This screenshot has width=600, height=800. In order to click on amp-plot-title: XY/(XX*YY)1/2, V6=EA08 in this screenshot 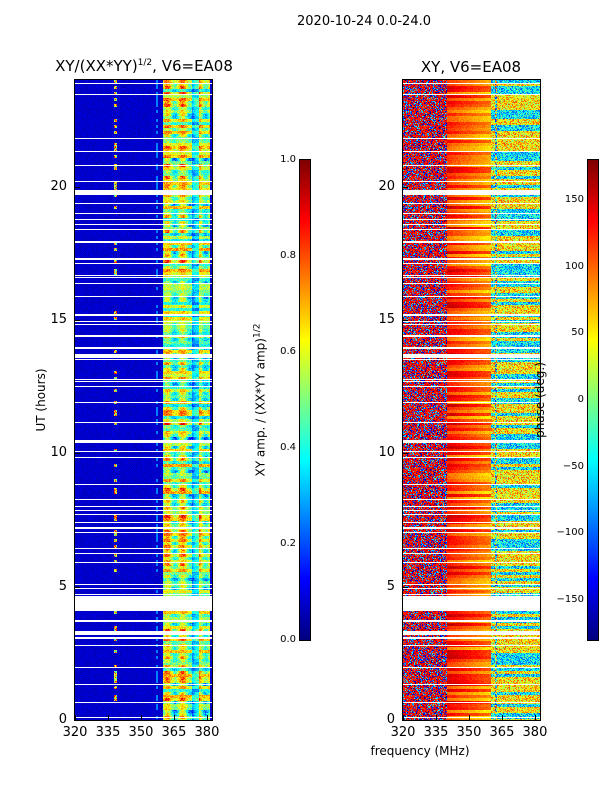, I will do `click(144, 66)`.